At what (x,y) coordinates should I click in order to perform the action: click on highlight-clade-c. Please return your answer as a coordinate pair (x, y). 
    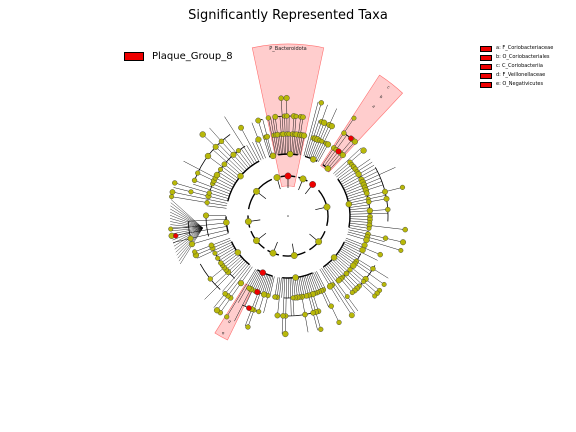
    Looking at the image, I should click on (362, 123).